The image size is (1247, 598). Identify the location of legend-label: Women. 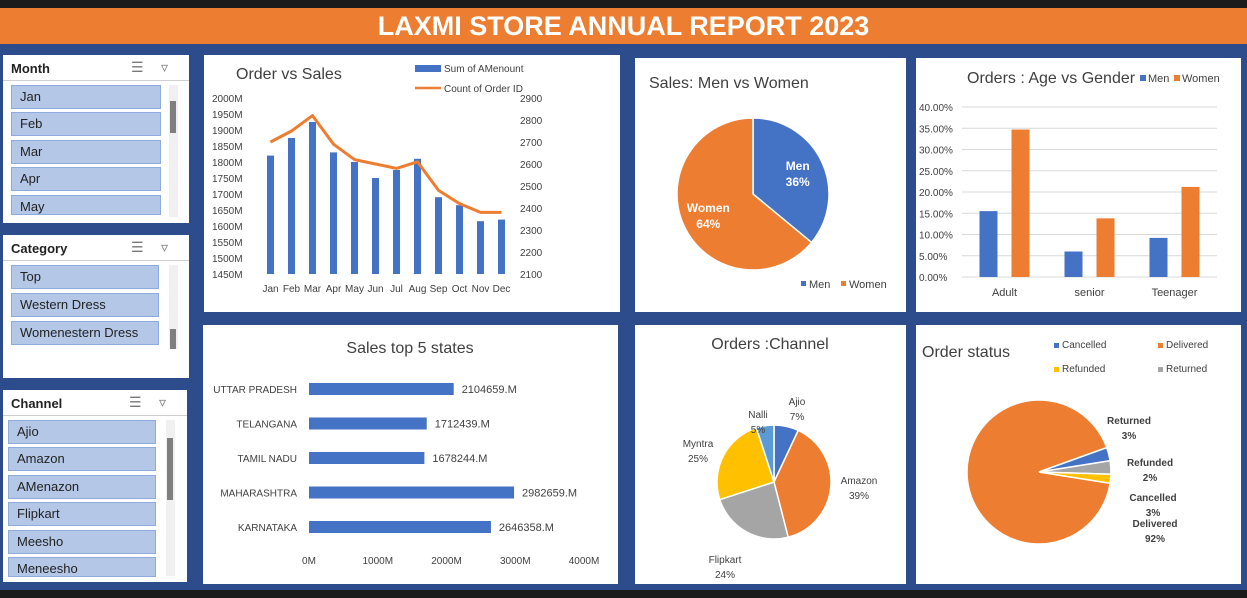
(1201, 79).